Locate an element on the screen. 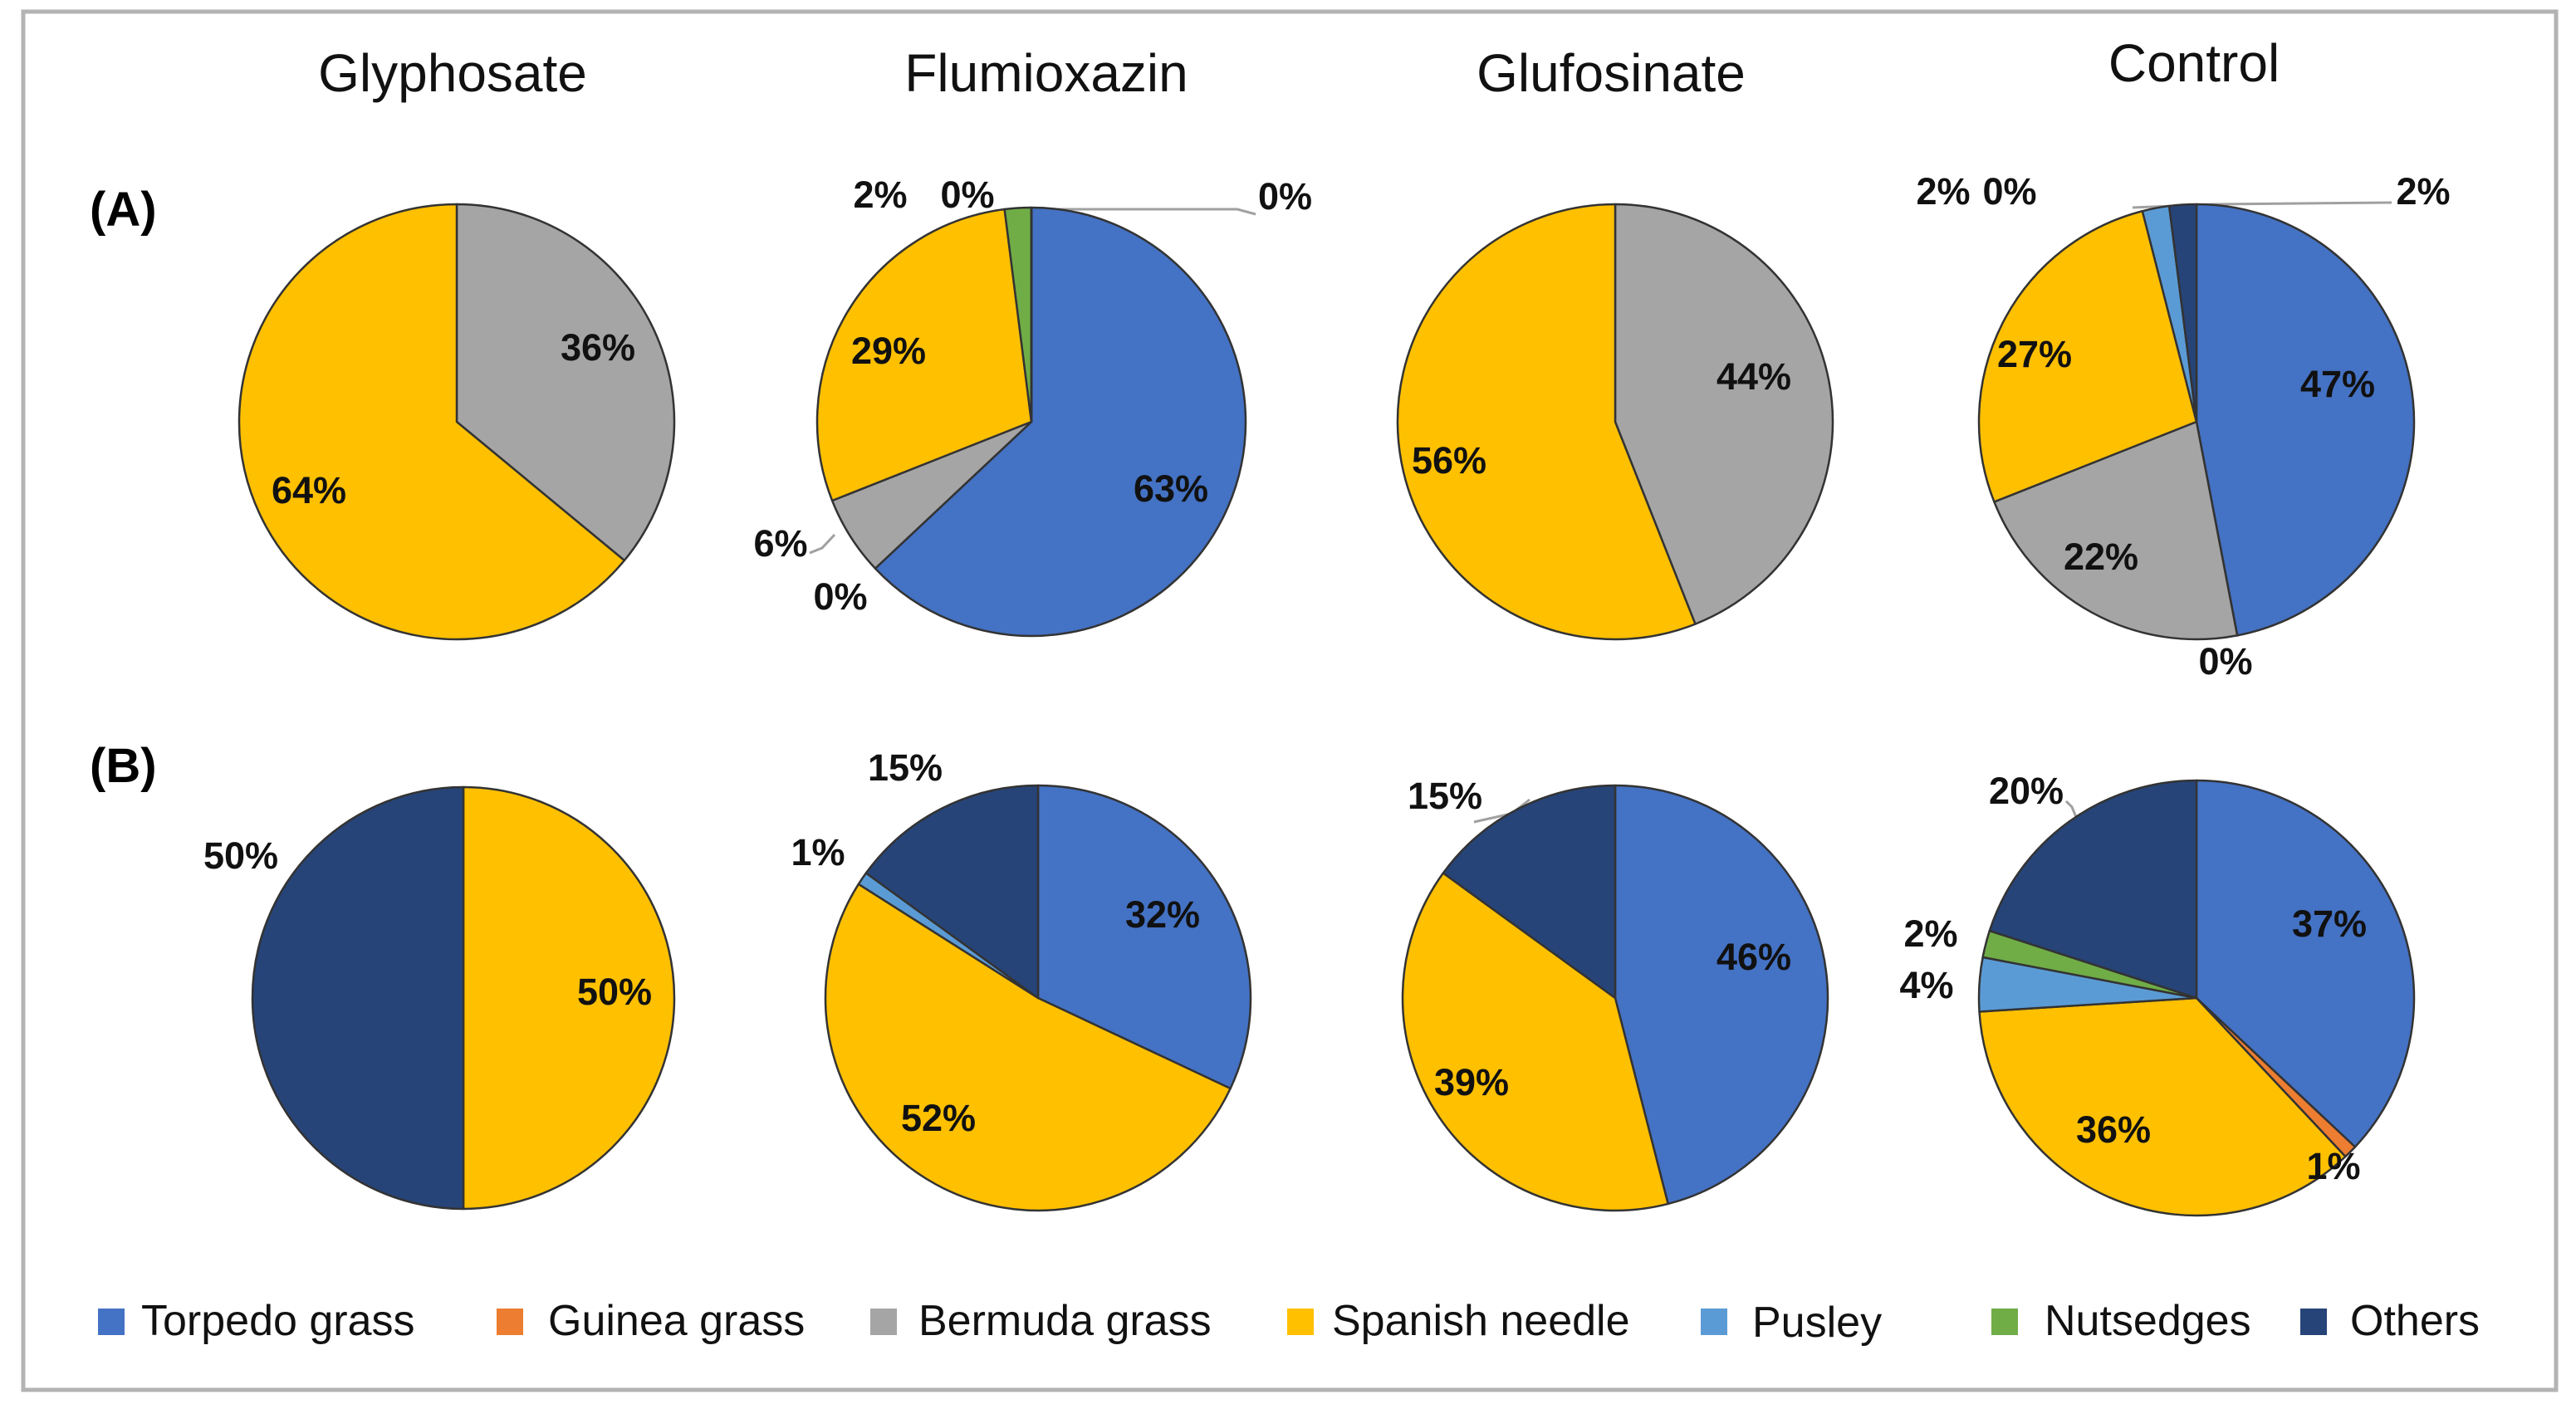  legend-label-pusley: Pusley is located at coordinates (1817, 1323).